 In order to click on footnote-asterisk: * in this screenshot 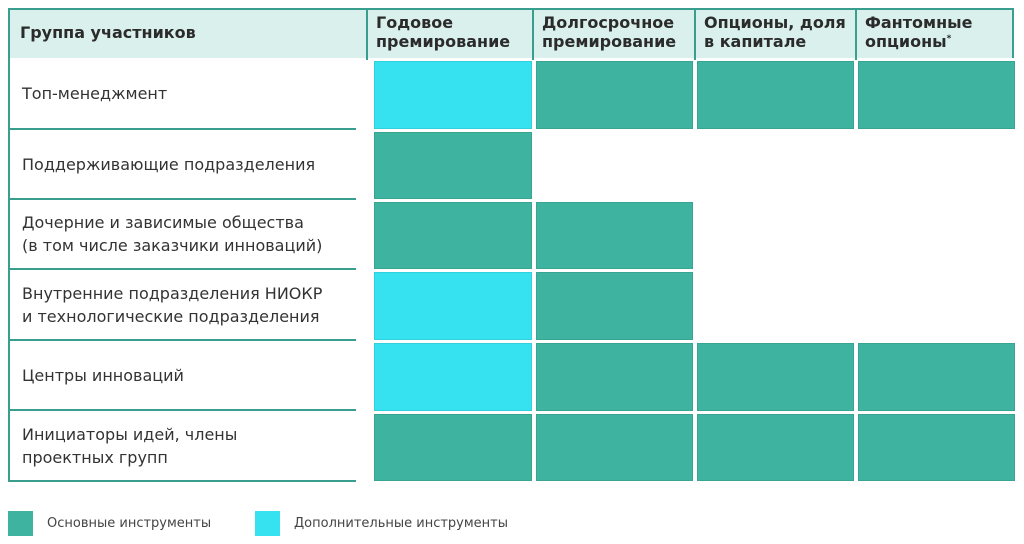, I will do `click(949, 39)`.